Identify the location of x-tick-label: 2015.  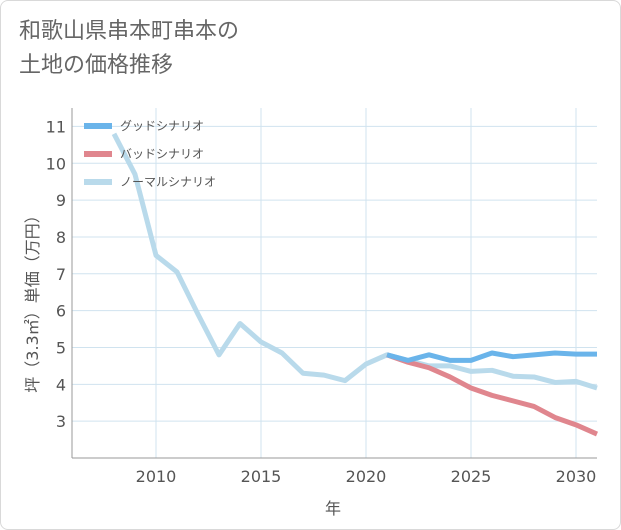
(261, 476).